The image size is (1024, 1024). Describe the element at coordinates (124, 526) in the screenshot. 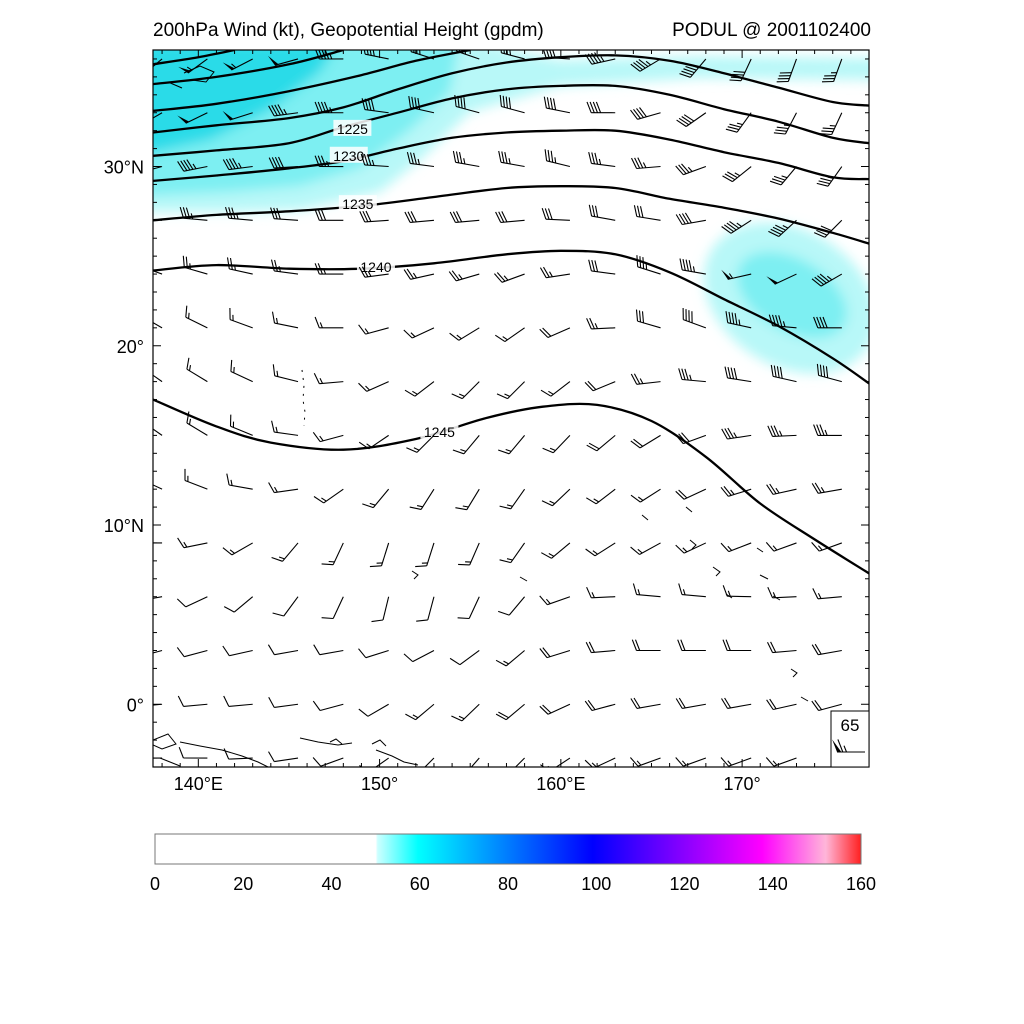

I see `lat-tick-label: 10°N` at that location.